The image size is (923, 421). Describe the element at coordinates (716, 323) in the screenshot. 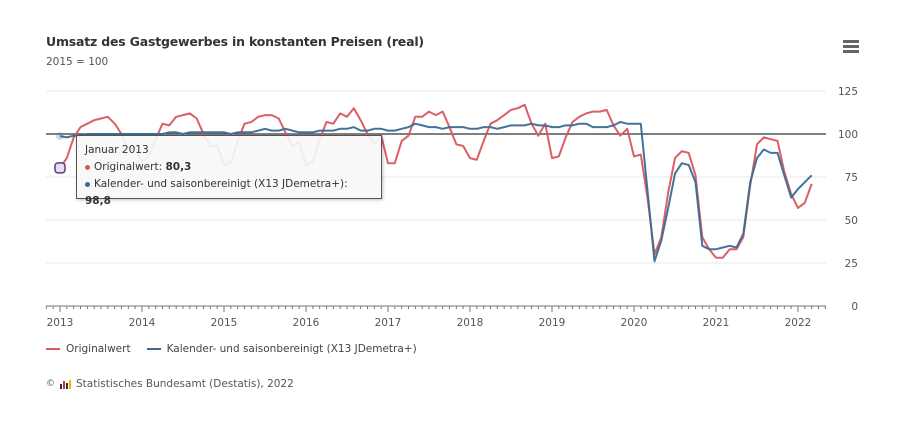

I see `x-tick-label-2021: 2021` at that location.